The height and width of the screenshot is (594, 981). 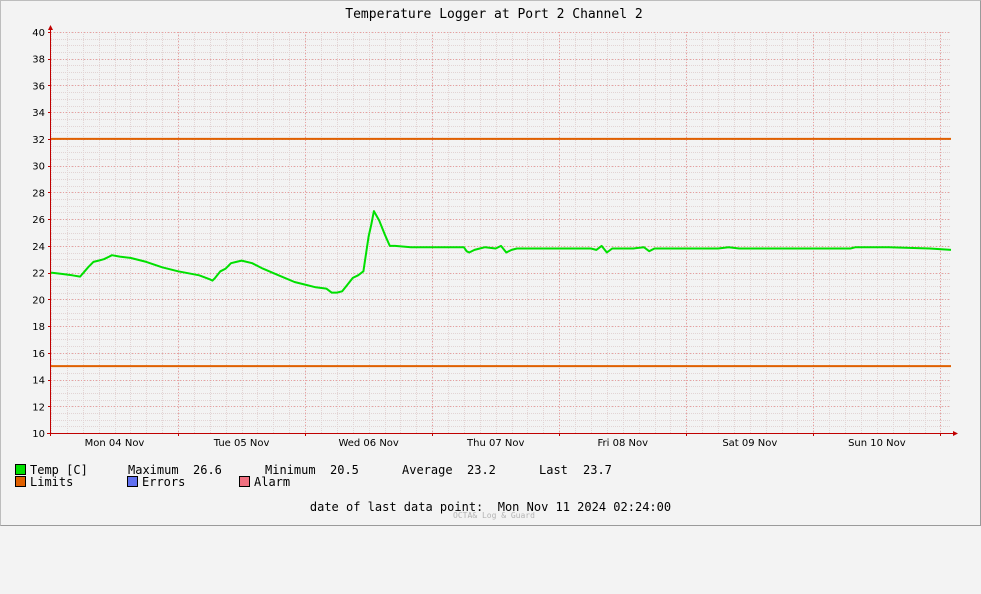 What do you see at coordinates (52, 482) in the screenshot?
I see `legend-limits-label: Limits` at bounding box center [52, 482].